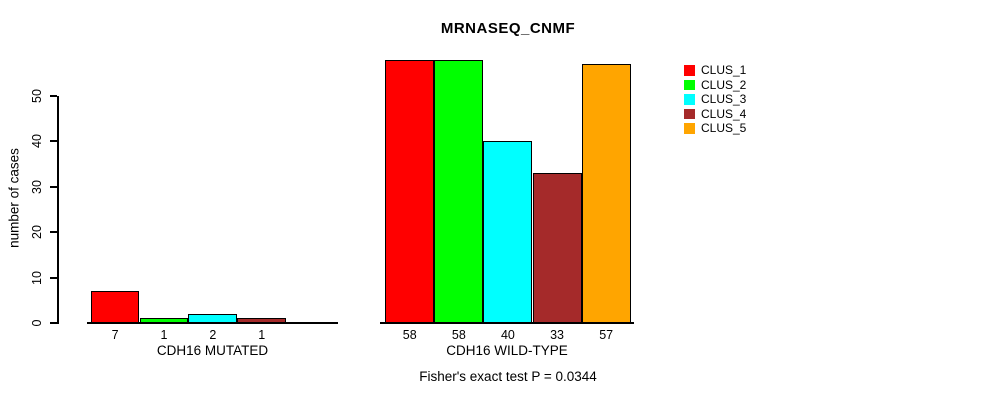 The height and width of the screenshot is (400, 990). I want to click on y-tick-label: 20, so click(37, 232).